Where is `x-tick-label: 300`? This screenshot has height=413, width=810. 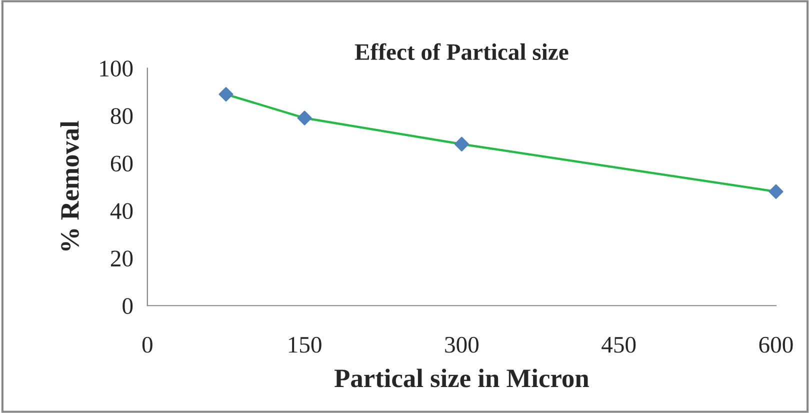
x-tick-label: 300 is located at coordinates (462, 344).